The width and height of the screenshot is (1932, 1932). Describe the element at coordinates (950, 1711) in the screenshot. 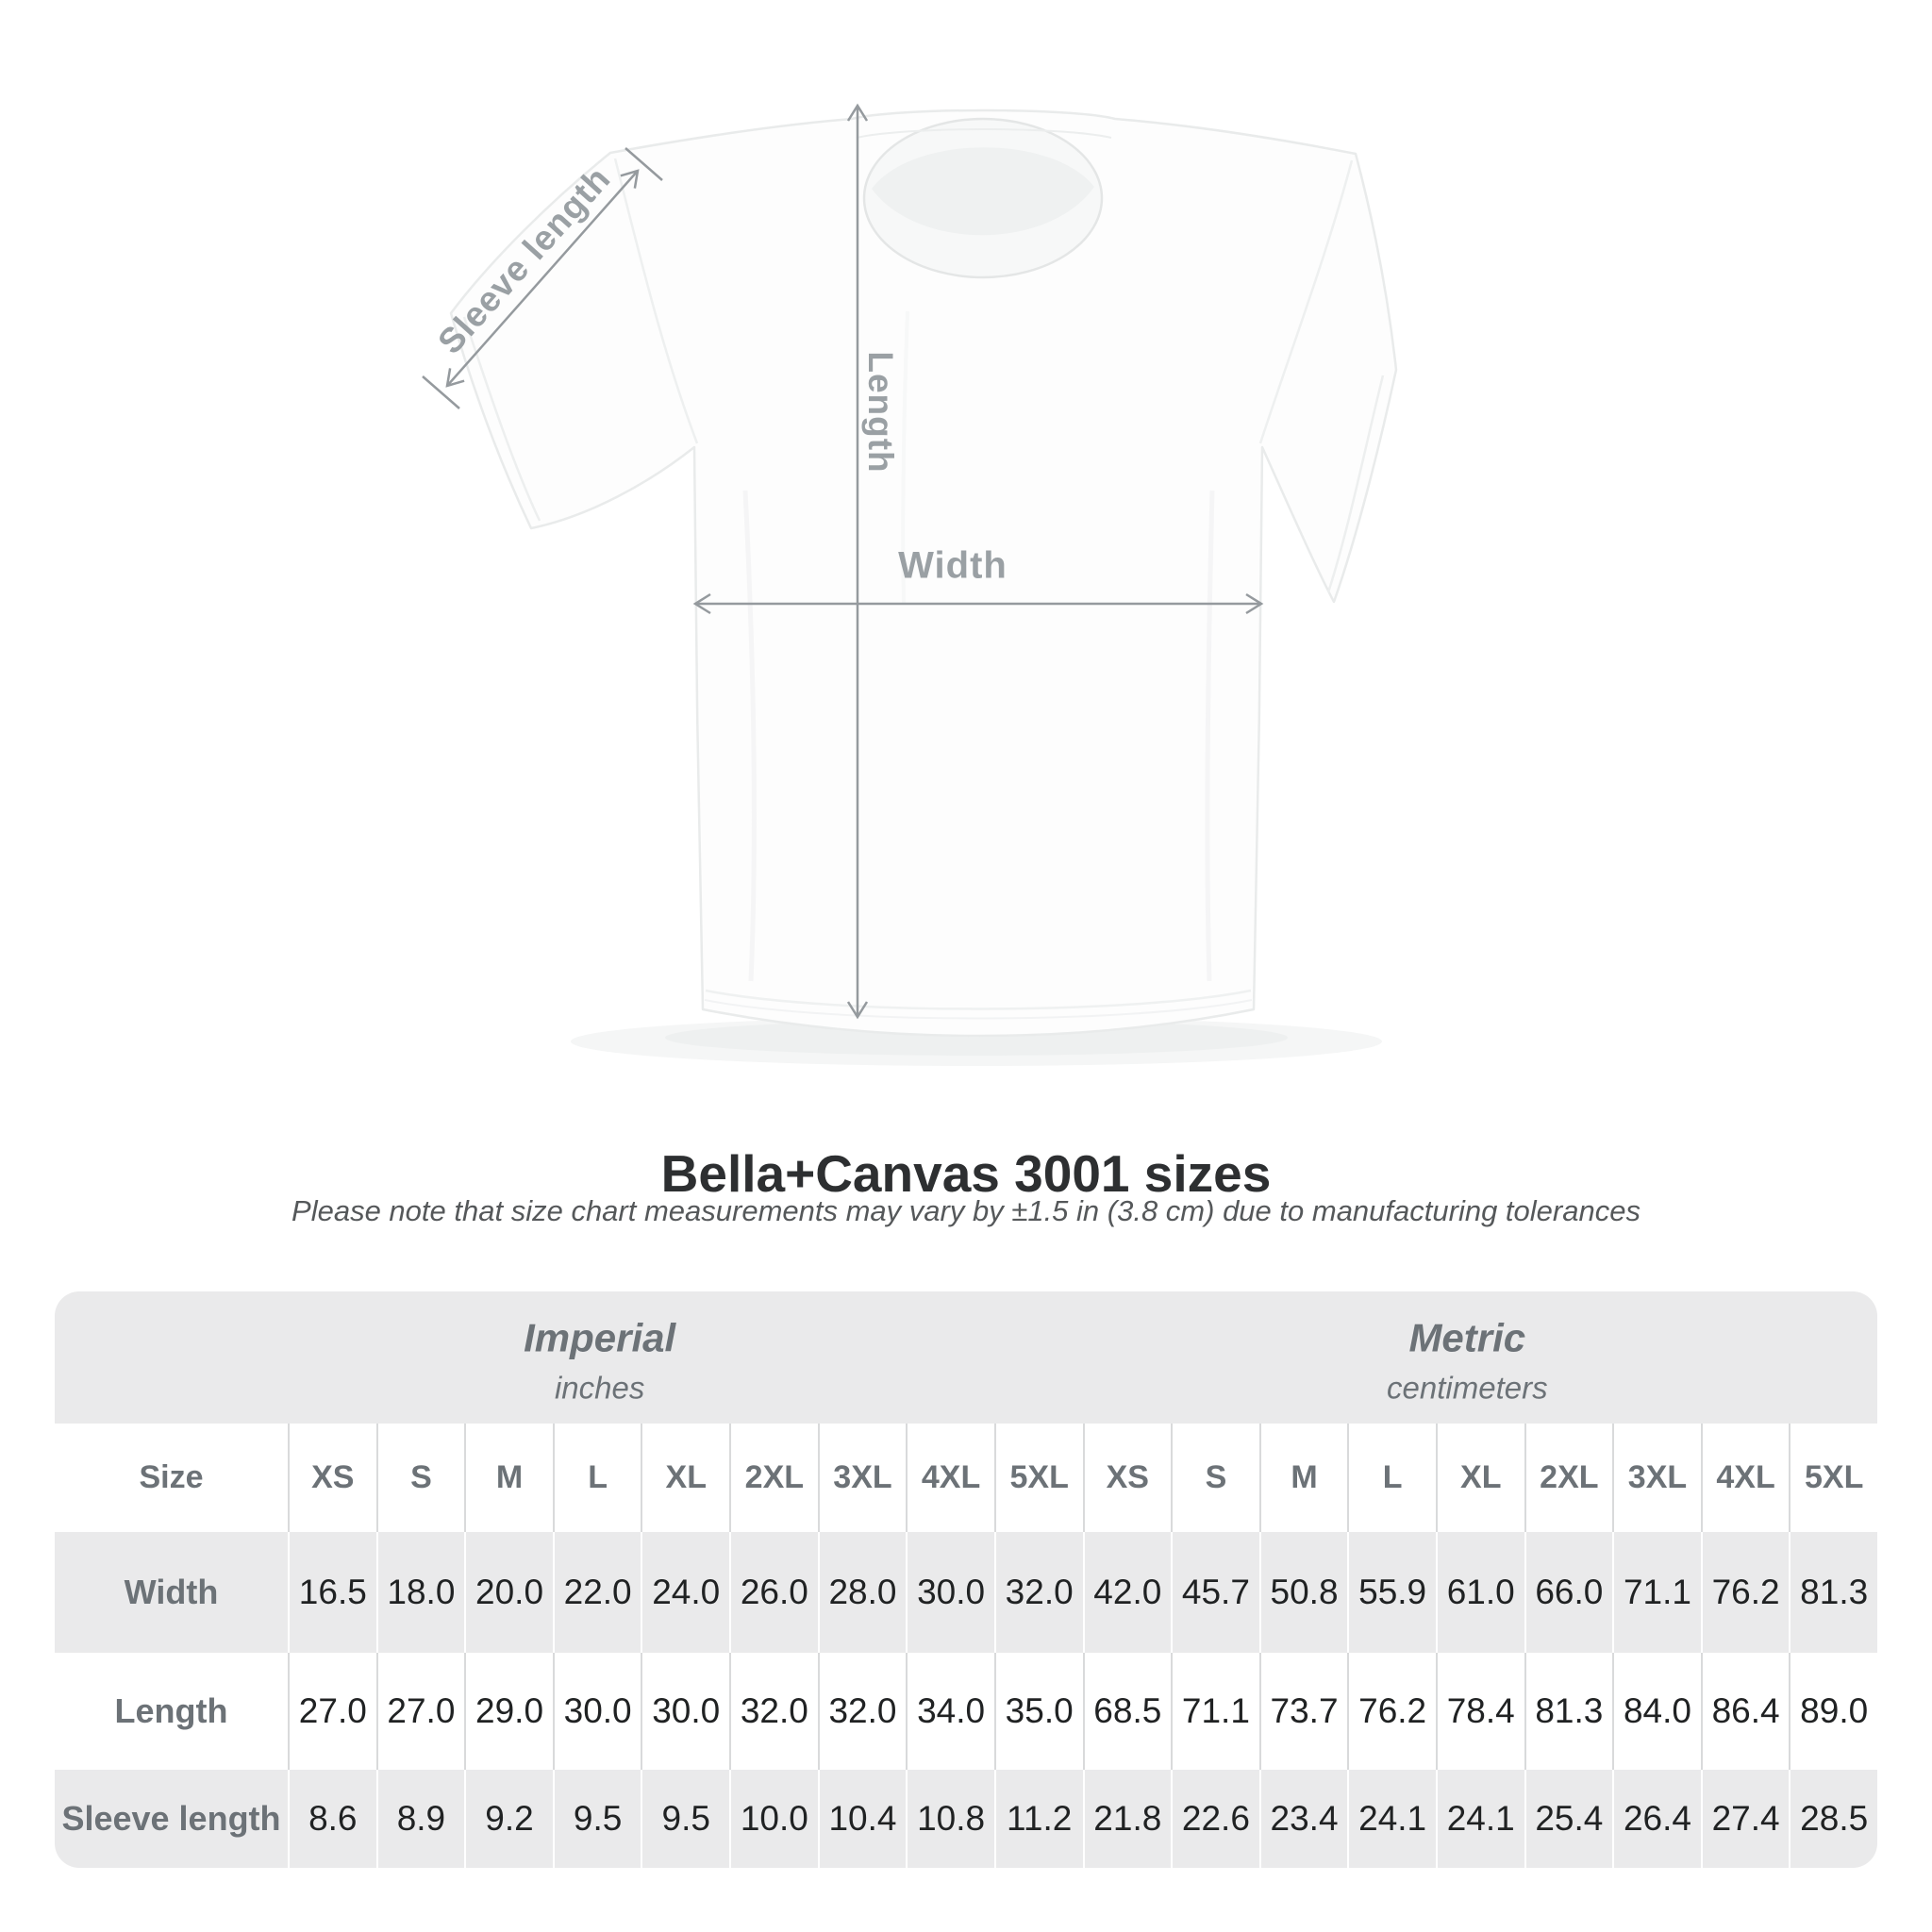

I see `value-cell: 34.0` at that location.